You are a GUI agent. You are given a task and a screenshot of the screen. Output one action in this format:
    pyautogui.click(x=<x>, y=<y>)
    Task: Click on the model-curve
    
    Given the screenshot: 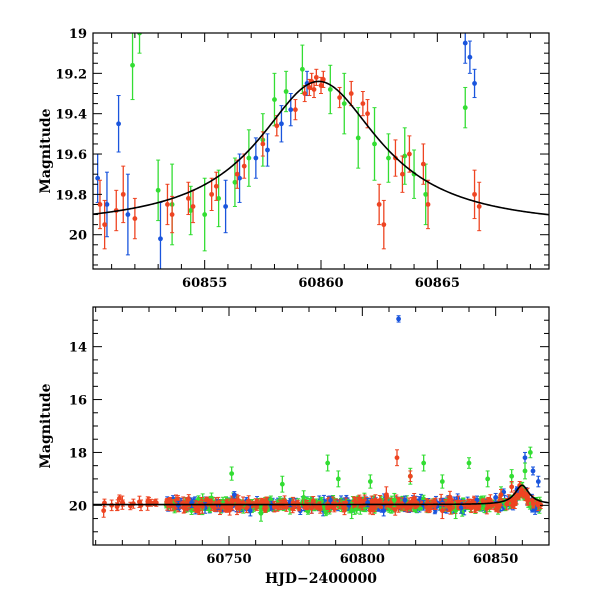 What is the action you would take?
    pyautogui.click(x=321, y=495)
    